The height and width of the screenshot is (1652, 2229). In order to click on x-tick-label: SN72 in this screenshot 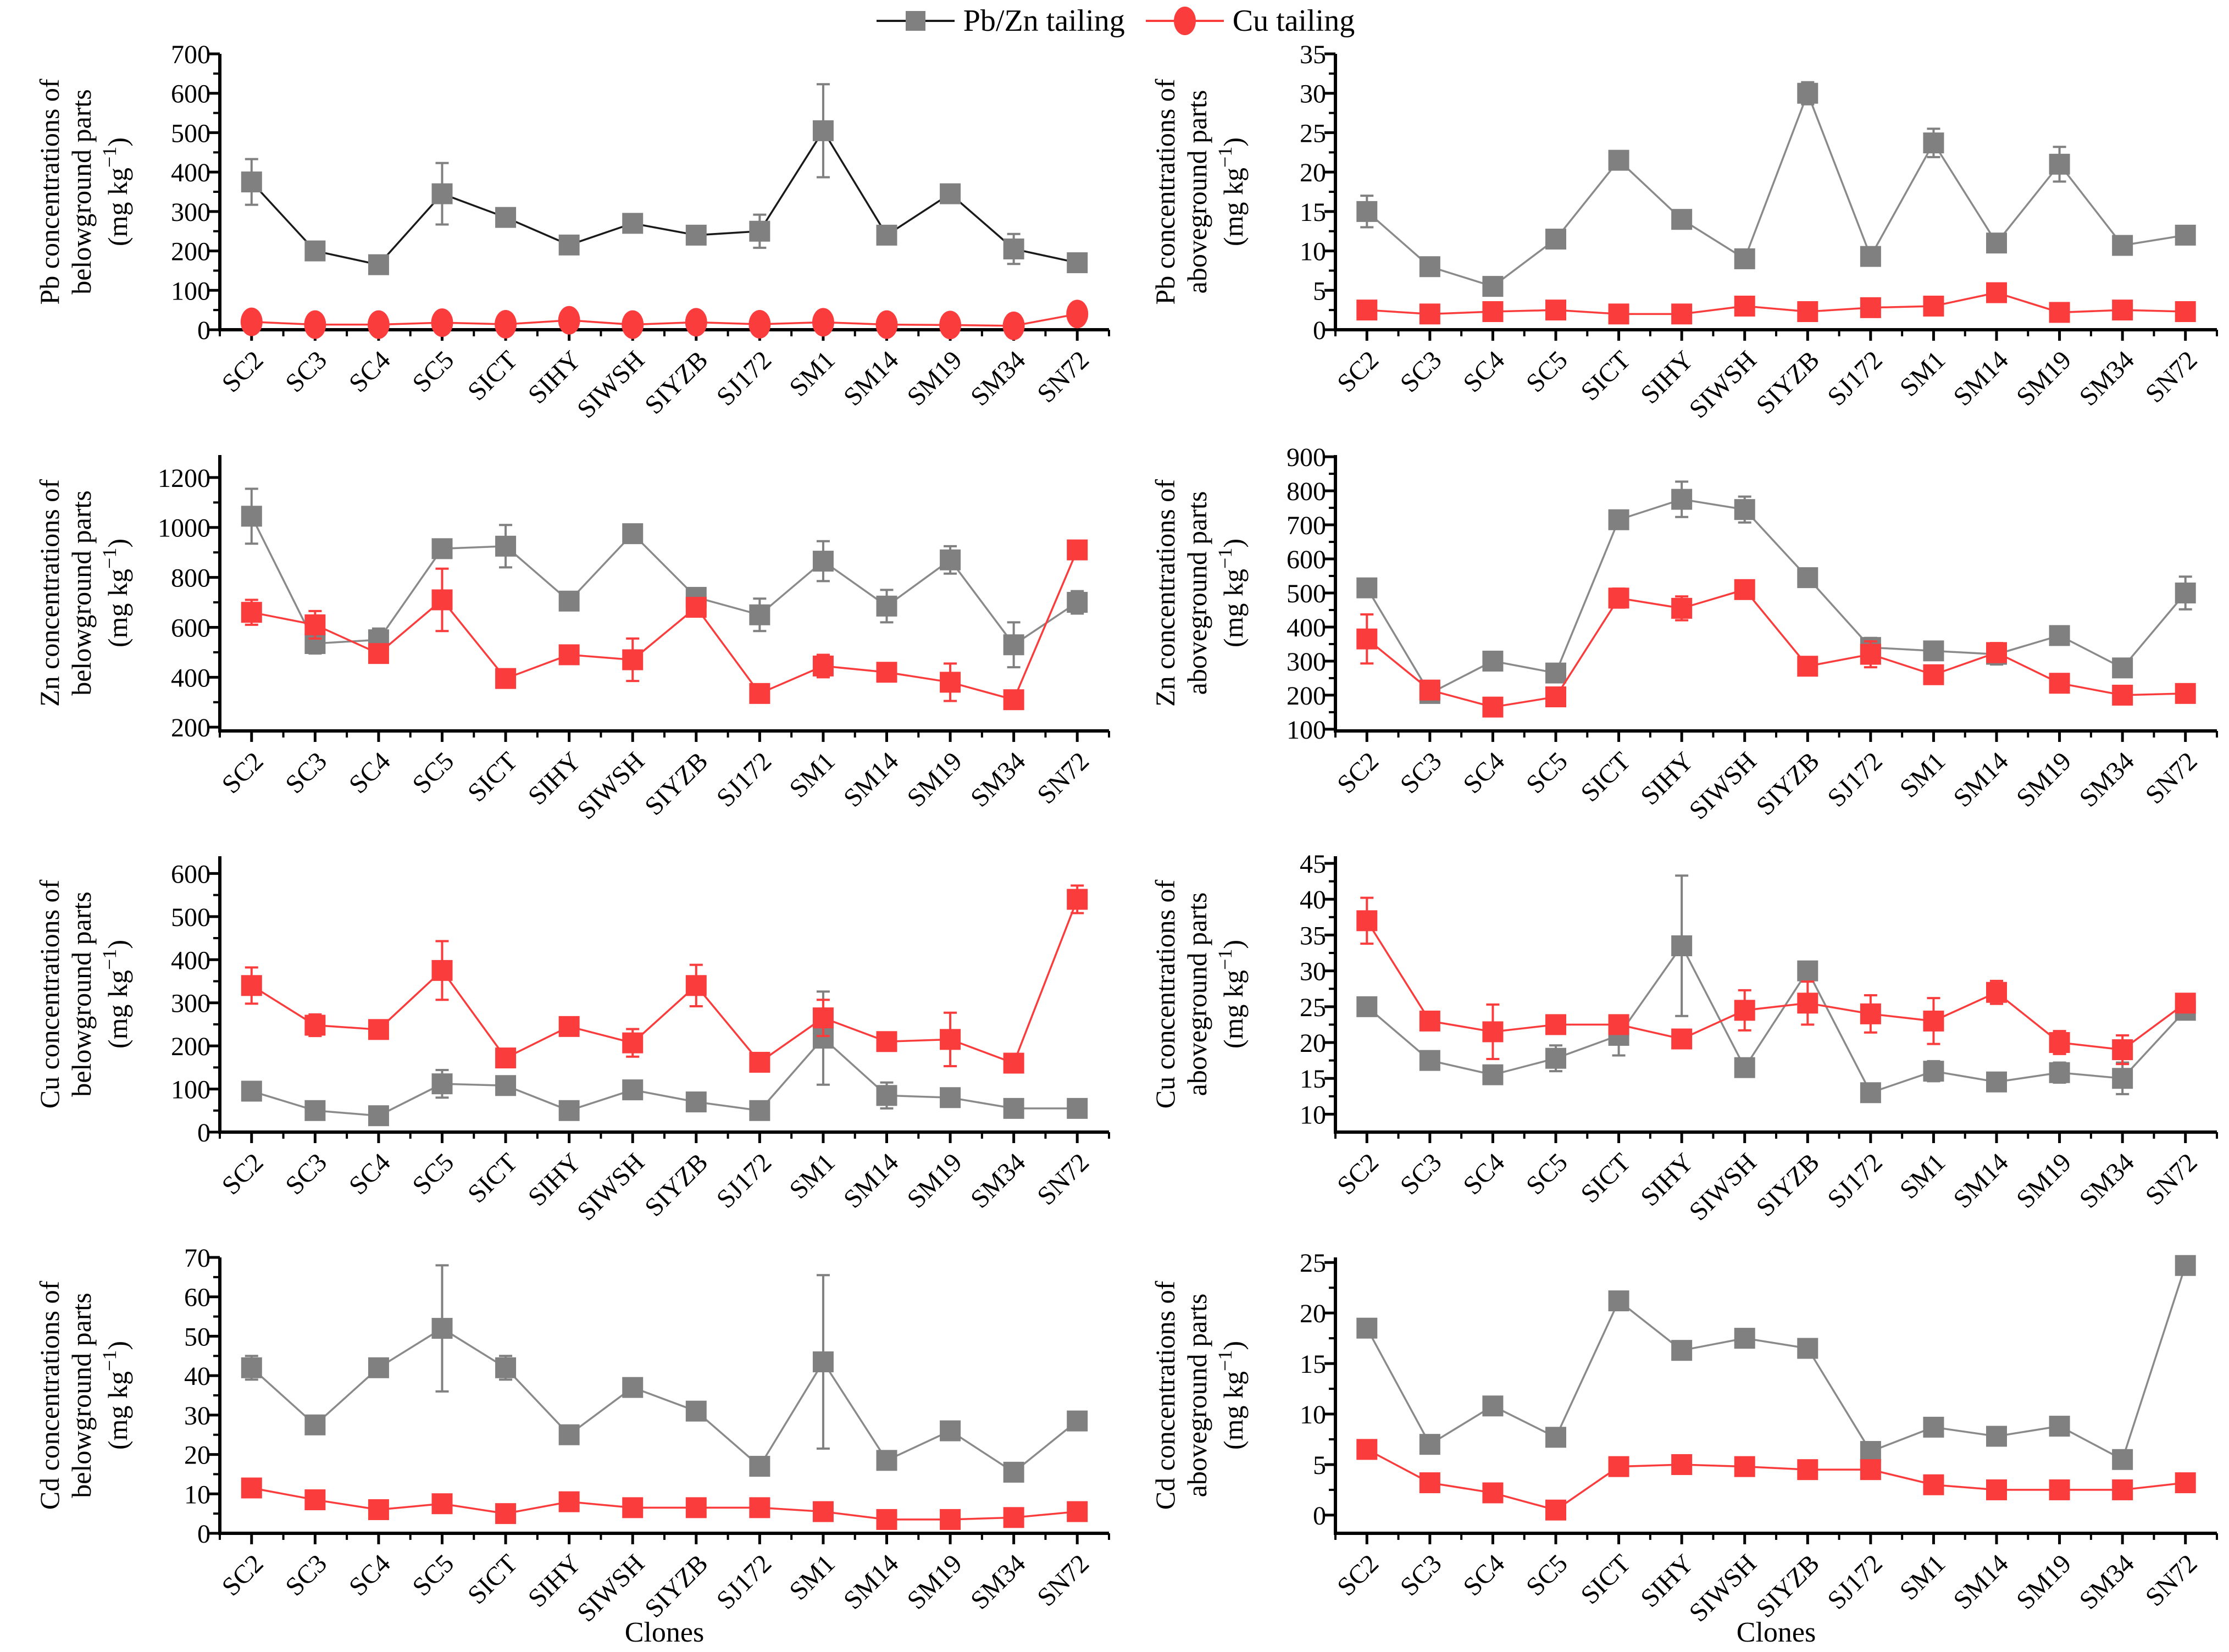, I will do `click(1063, 778)`.